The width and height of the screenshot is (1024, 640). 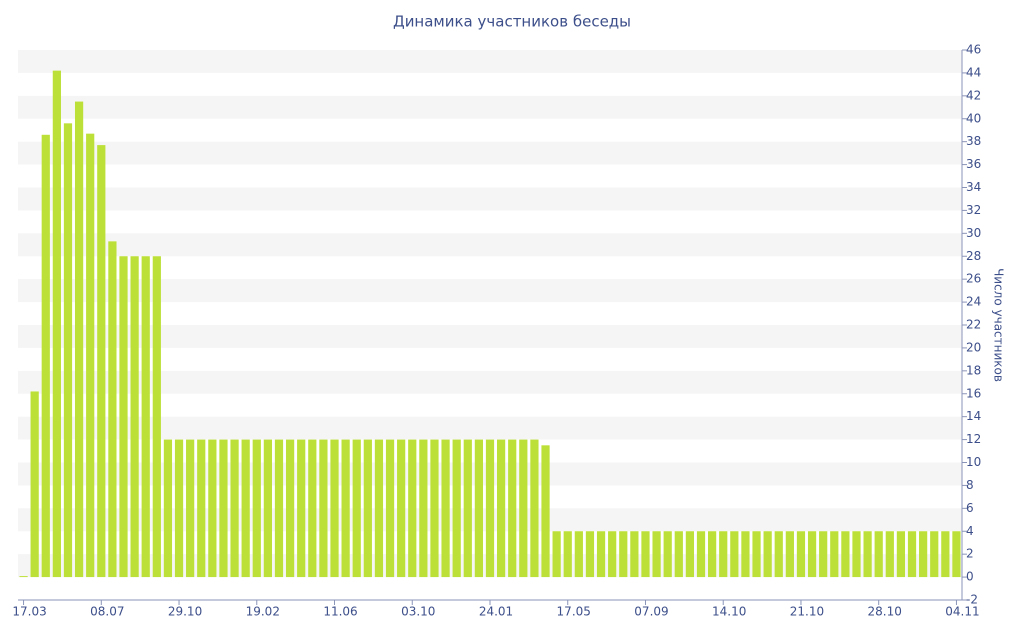 What do you see at coordinates (973, 72) in the screenshot?
I see `y-tick-label: 44` at bounding box center [973, 72].